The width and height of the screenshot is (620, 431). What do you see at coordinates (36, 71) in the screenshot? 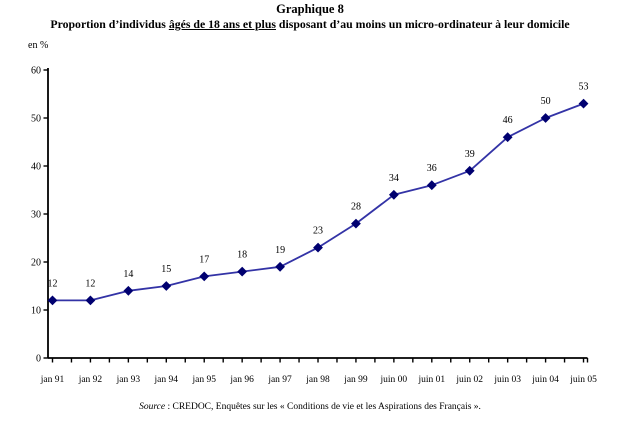
I see `y-axis-tick-label: 60` at bounding box center [36, 71].